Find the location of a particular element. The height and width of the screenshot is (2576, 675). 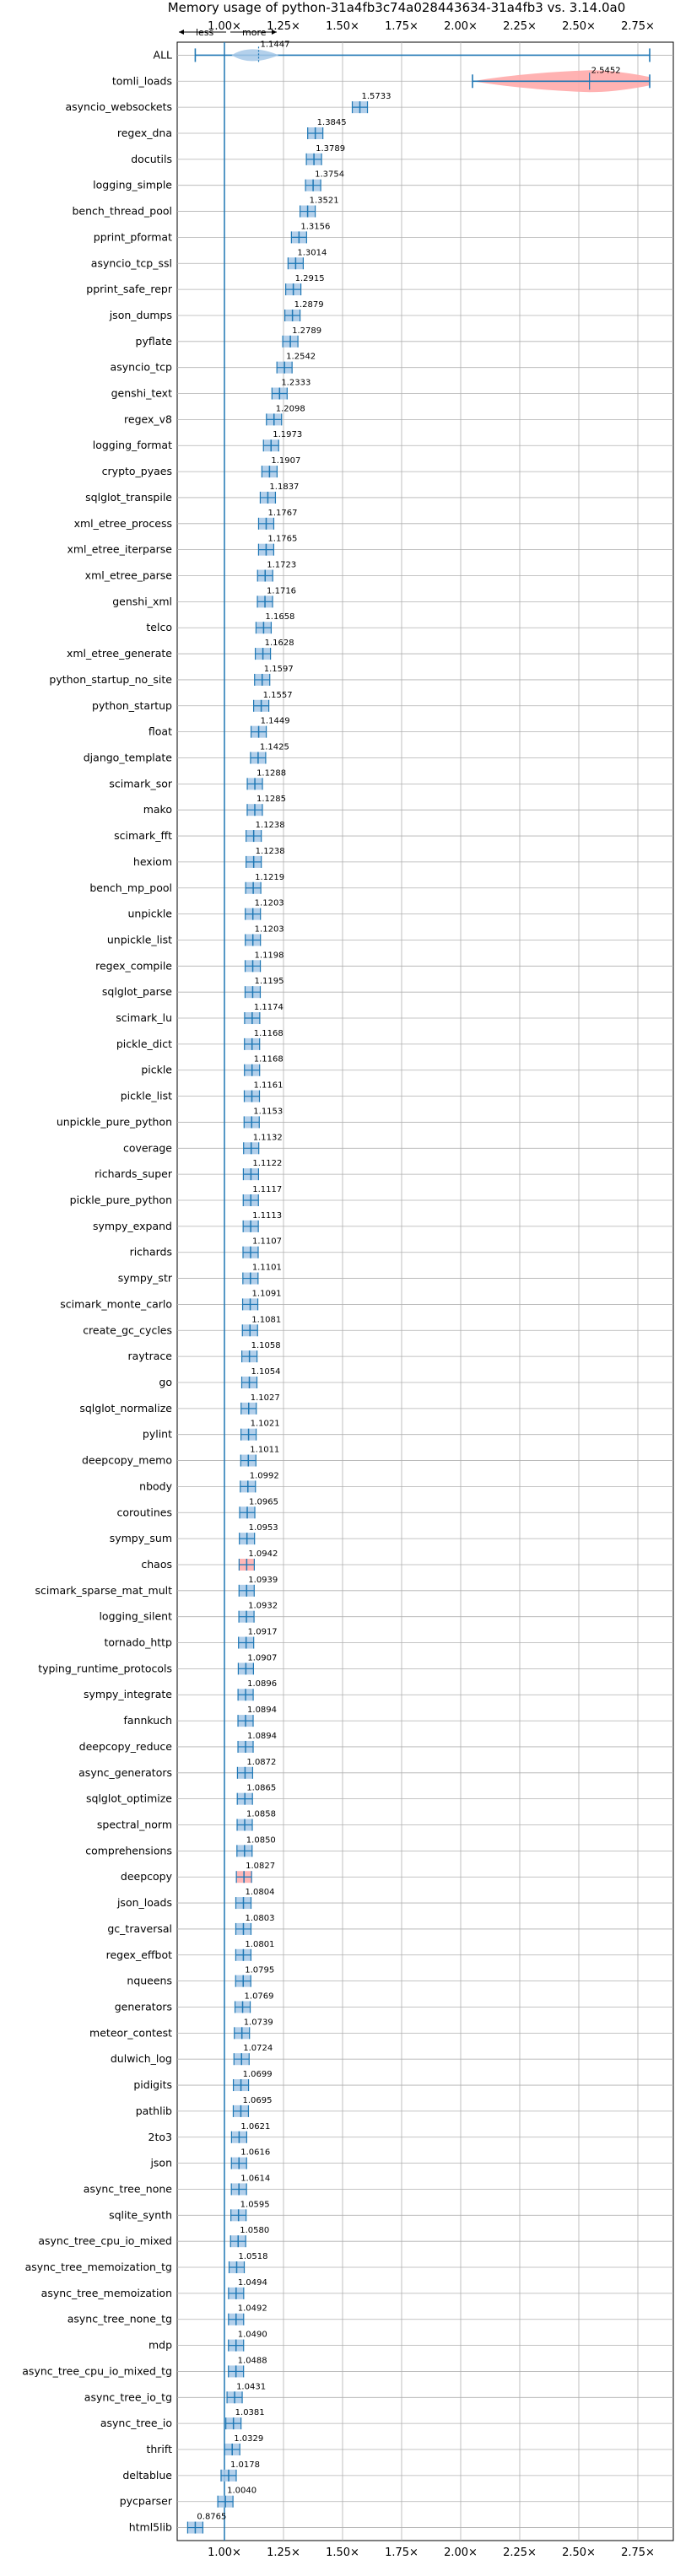

value-label: 1.0896 is located at coordinates (262, 1684).